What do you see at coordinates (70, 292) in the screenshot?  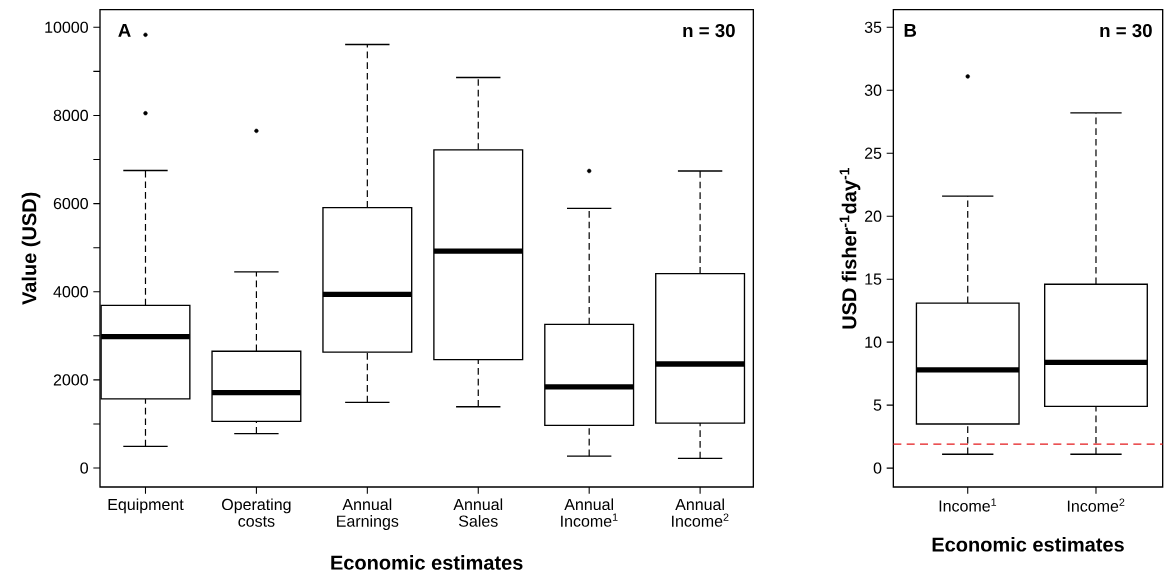 I see `y-tick-label: 4000` at bounding box center [70, 292].